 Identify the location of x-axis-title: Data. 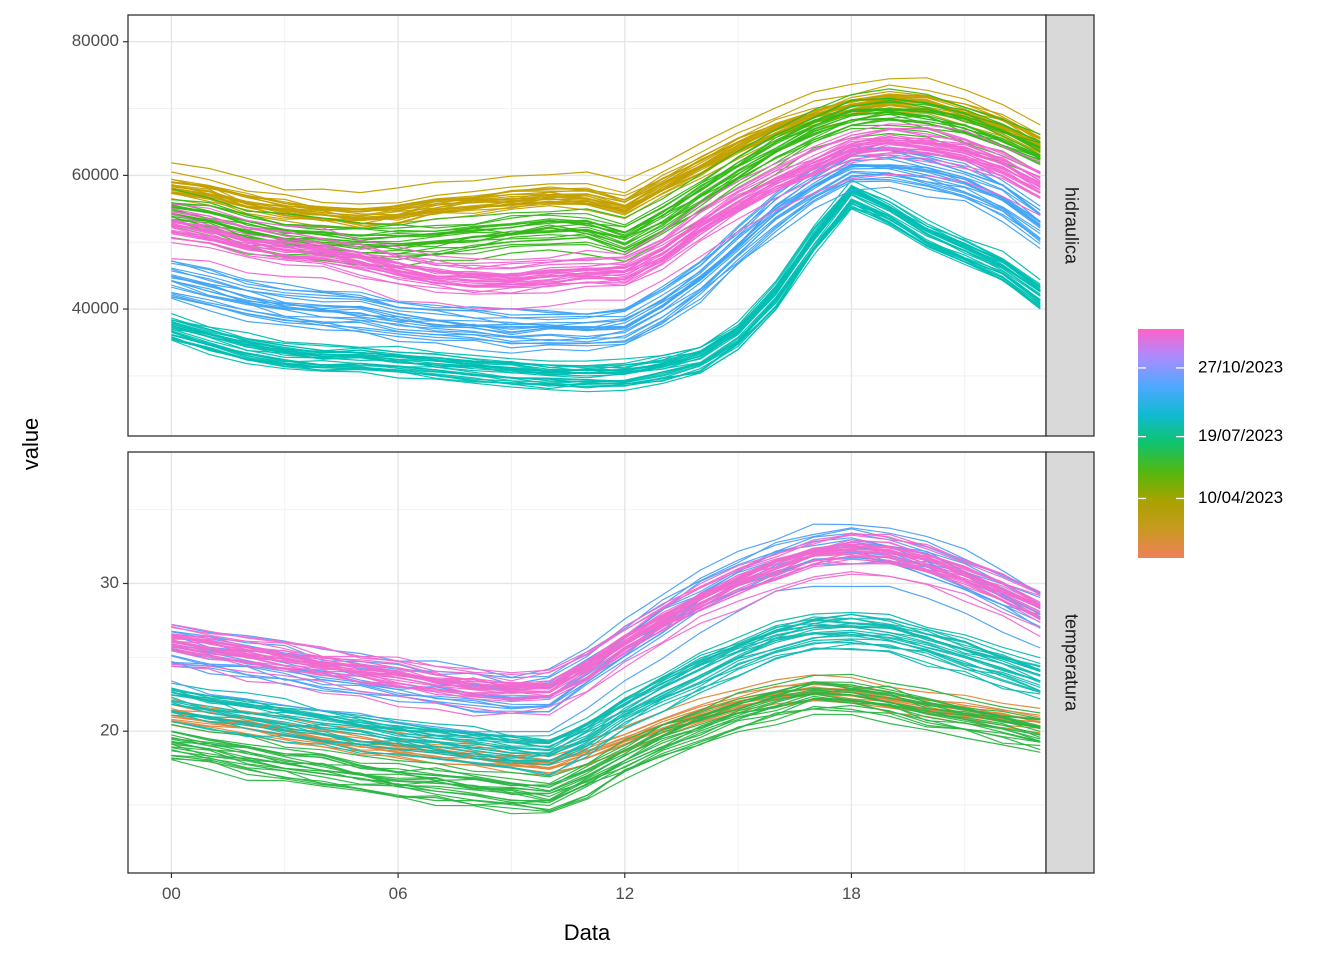
(587, 932).